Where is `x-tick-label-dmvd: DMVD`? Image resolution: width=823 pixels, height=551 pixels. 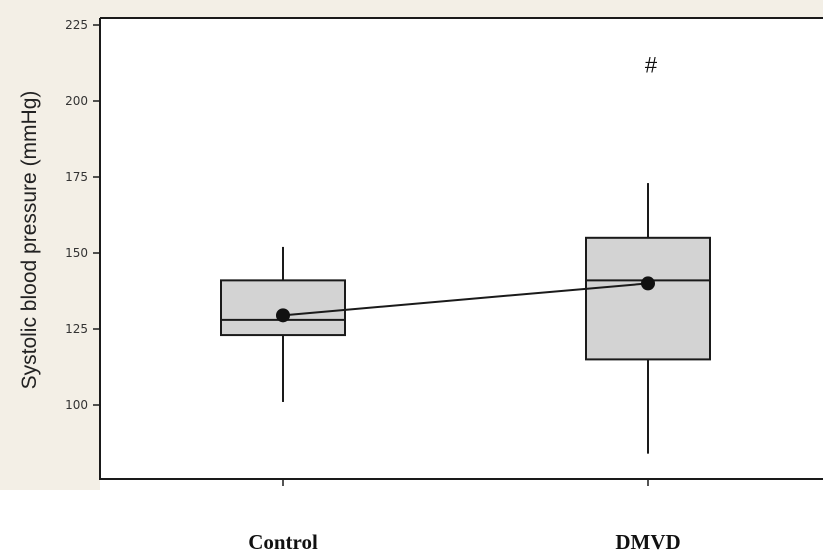 x-tick-label-dmvd: DMVD is located at coordinates (647, 540).